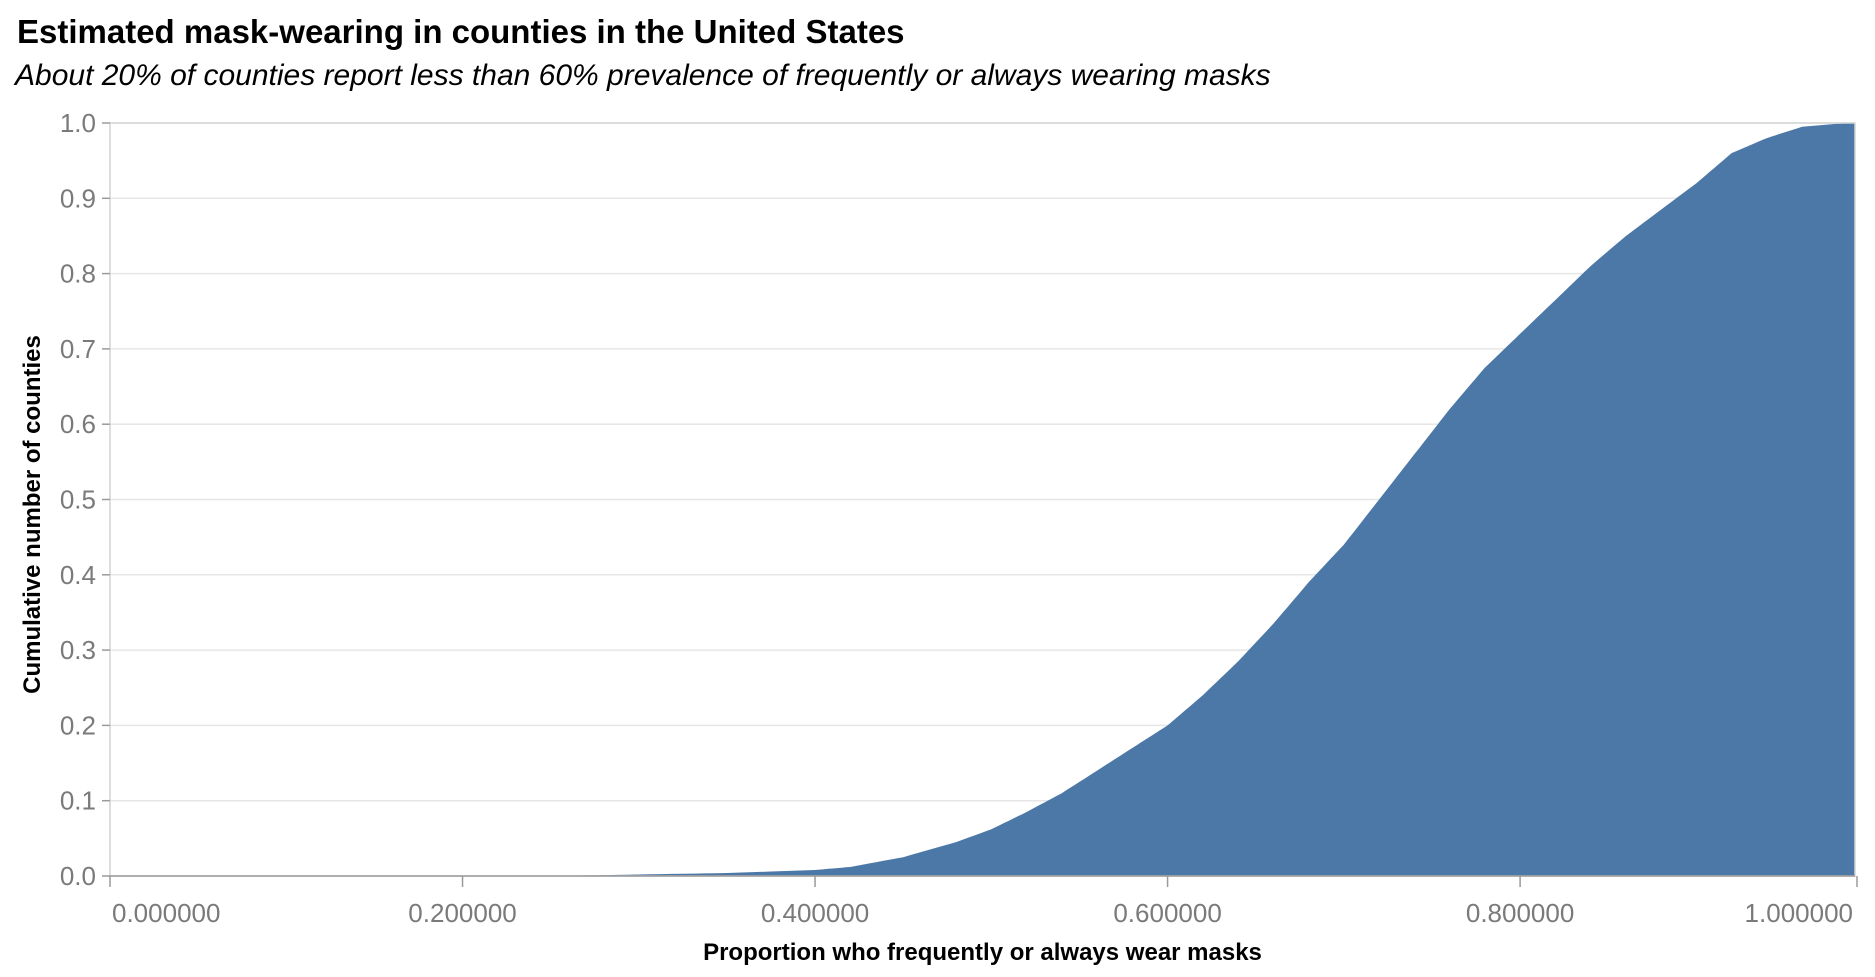  I want to click on y-tick-label-7: 0.7, so click(78, 349).